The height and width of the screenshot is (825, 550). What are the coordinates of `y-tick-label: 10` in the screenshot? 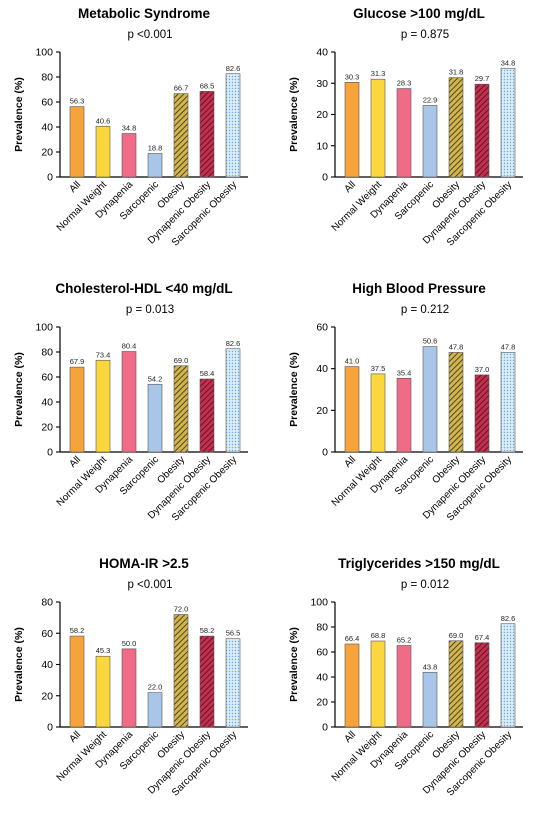 It's located at (322, 146).